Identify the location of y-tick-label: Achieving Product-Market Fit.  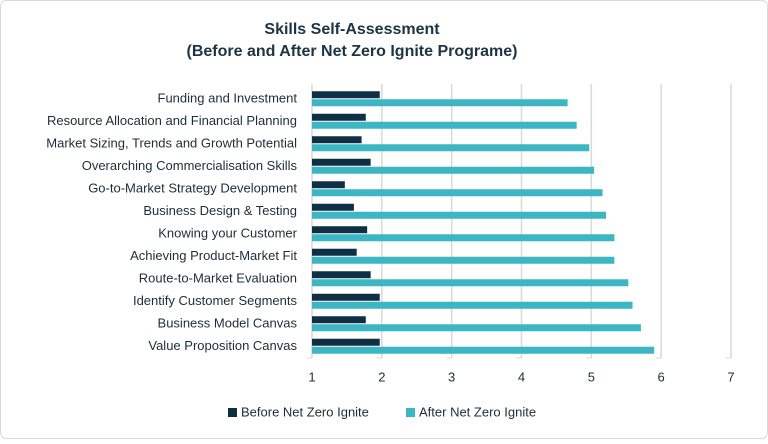
(213, 255).